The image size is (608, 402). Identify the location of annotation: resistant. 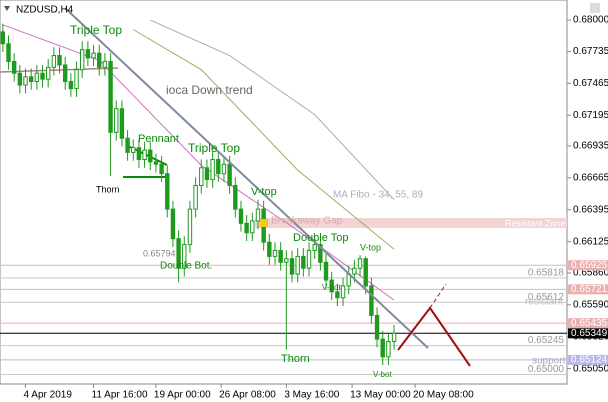
(544, 302).